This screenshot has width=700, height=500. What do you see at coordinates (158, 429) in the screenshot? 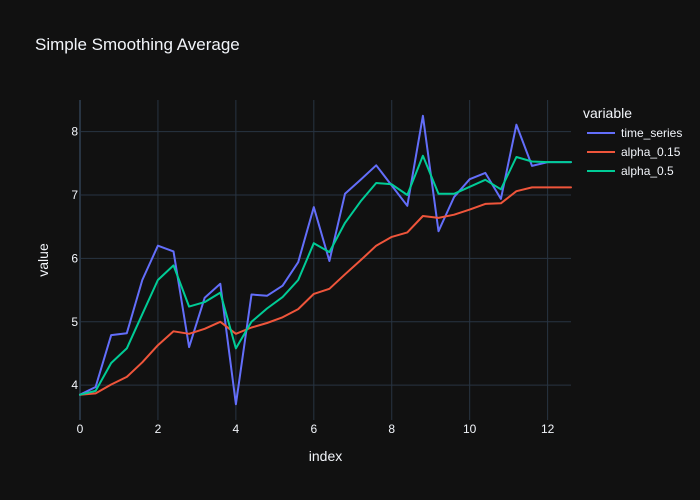
I see `x-tick-label: 2` at bounding box center [158, 429].